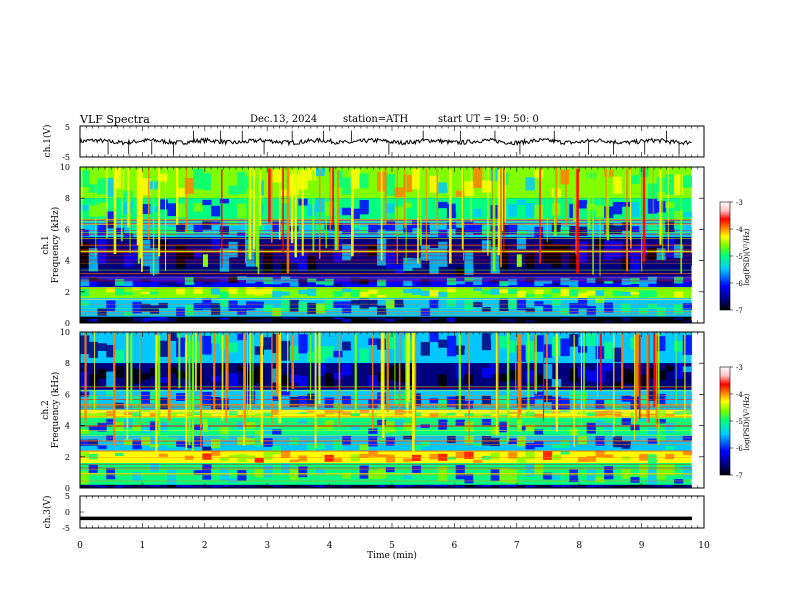 This screenshot has width=792, height=612. I want to click on y-tick-label: 10, so click(65, 332).